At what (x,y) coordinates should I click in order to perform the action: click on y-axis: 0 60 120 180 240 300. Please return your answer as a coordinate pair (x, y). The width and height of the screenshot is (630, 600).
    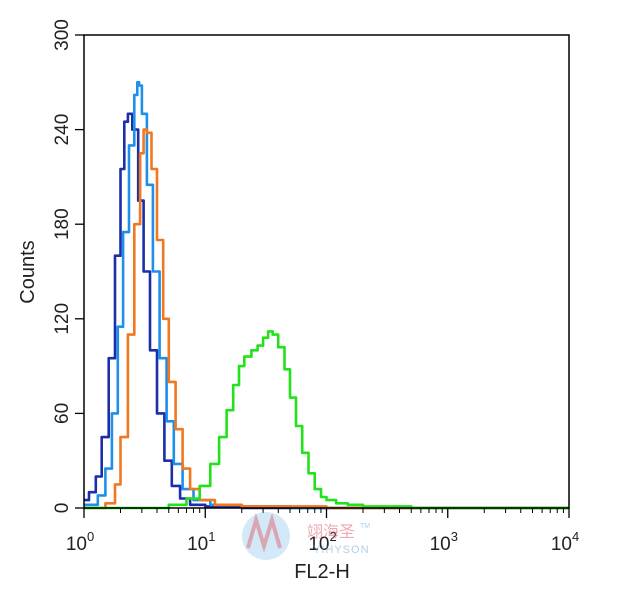
    Looking at the image, I should click on (68, 266).